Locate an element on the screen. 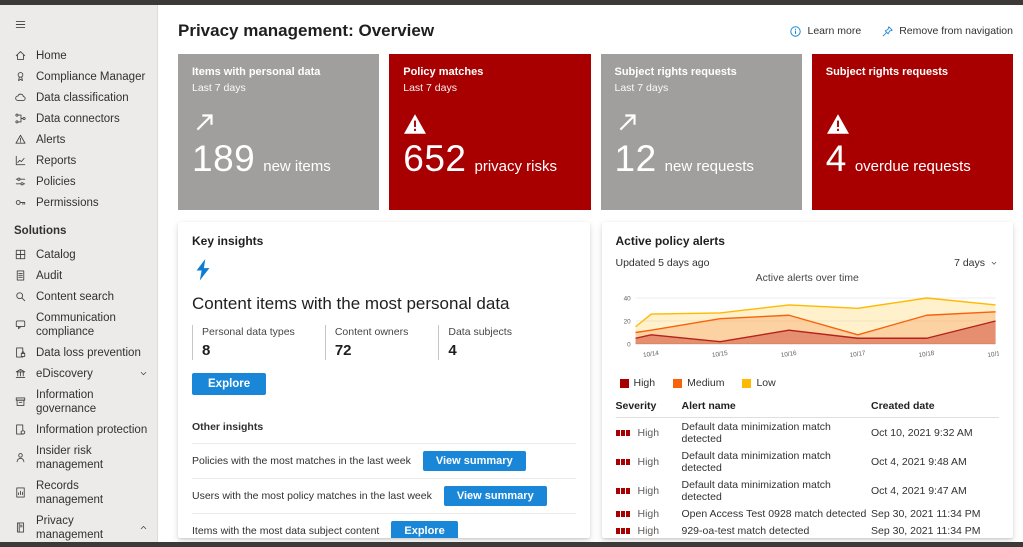  sidebar-item-compliance-manager: Compliance Manager is located at coordinates (78, 76).